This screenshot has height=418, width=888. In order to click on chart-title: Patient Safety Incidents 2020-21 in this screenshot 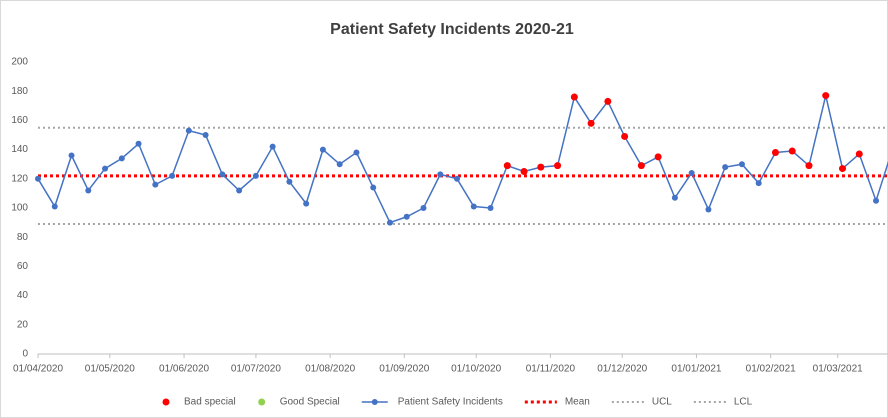, I will do `click(452, 29)`.